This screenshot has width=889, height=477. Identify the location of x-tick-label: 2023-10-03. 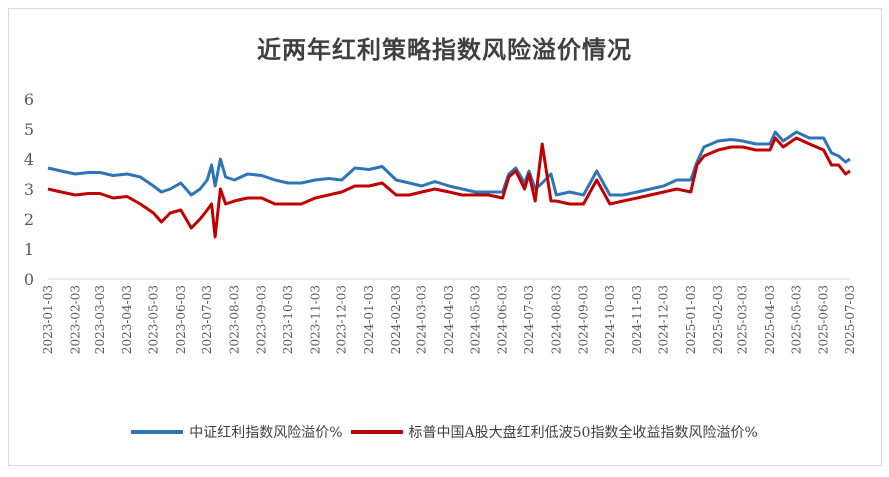
(288, 319).